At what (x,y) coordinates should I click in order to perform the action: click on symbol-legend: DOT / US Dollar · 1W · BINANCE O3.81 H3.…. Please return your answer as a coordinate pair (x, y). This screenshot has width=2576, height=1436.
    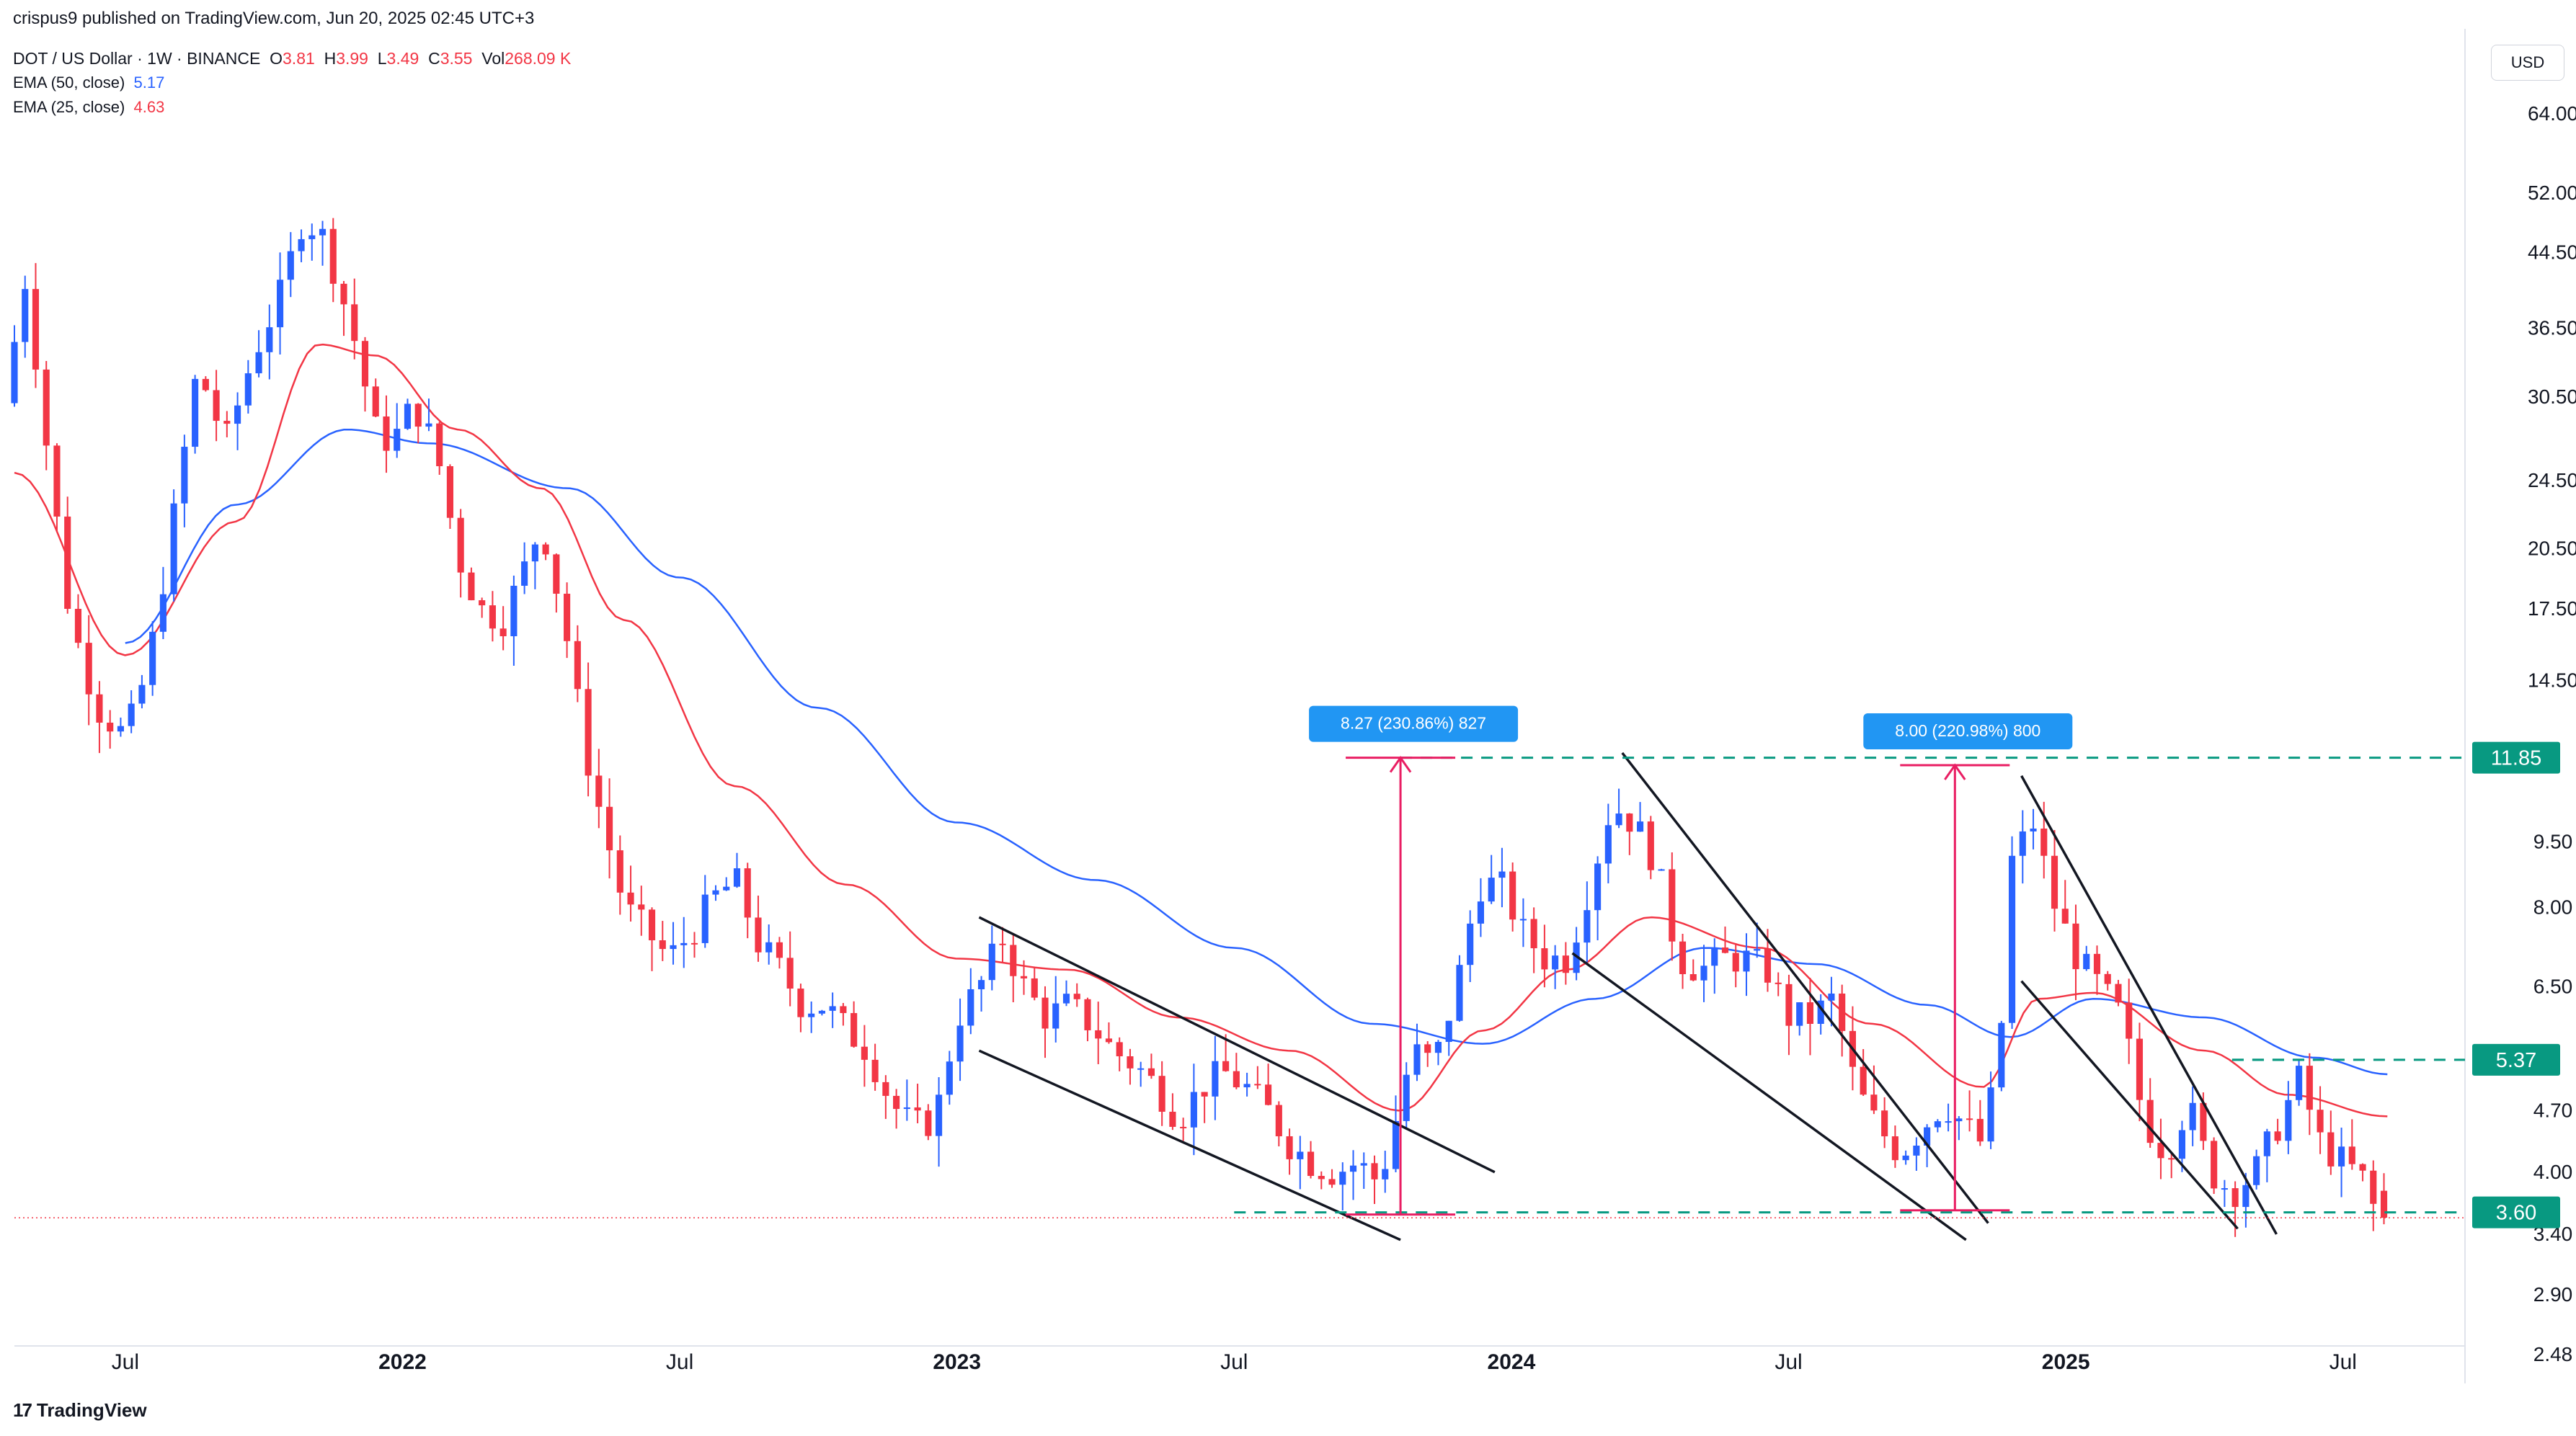
    Looking at the image, I should click on (292, 58).